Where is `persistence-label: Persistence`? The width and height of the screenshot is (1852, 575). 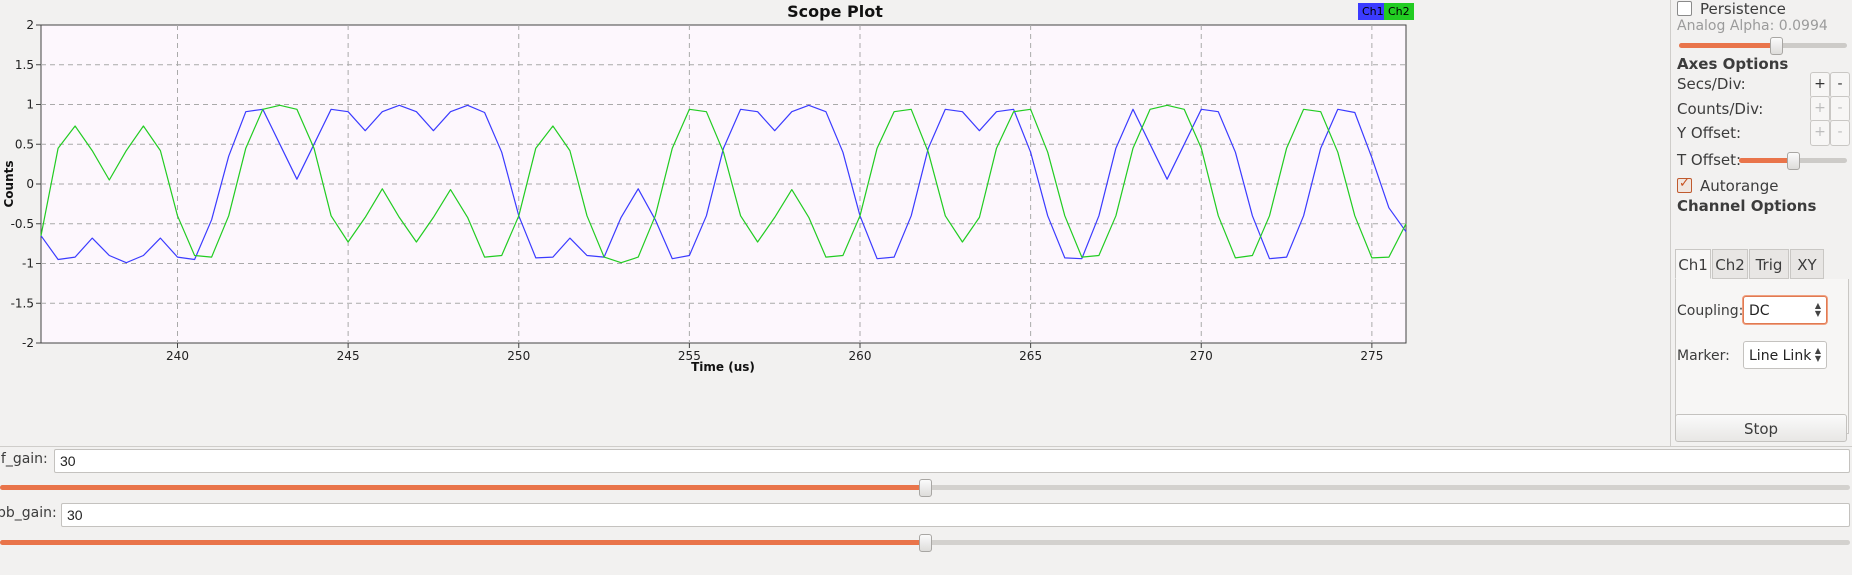
persistence-label: Persistence is located at coordinates (1743, 9).